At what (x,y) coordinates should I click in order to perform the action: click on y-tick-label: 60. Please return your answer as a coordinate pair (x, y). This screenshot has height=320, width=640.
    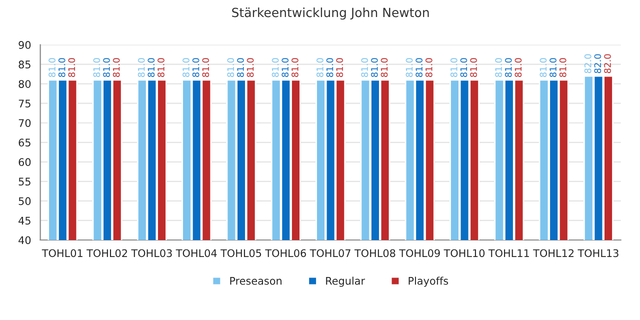
    Looking at the image, I should click on (24, 162).